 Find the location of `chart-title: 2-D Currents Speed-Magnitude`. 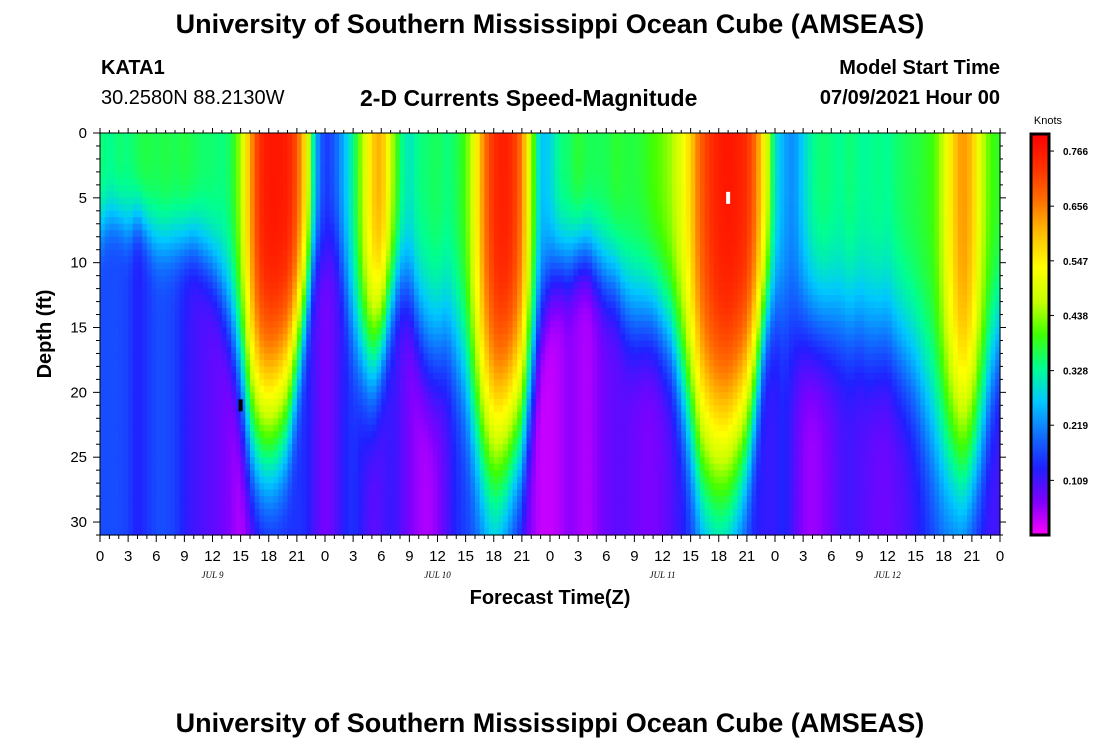

chart-title: 2-D Currents Speed-Magnitude is located at coordinates (529, 98).